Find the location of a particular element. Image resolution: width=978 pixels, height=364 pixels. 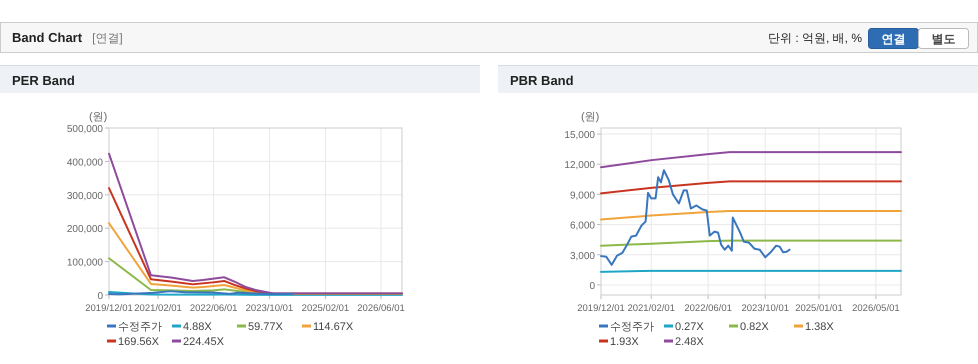

legend-label: 224.45X is located at coordinates (204, 342).